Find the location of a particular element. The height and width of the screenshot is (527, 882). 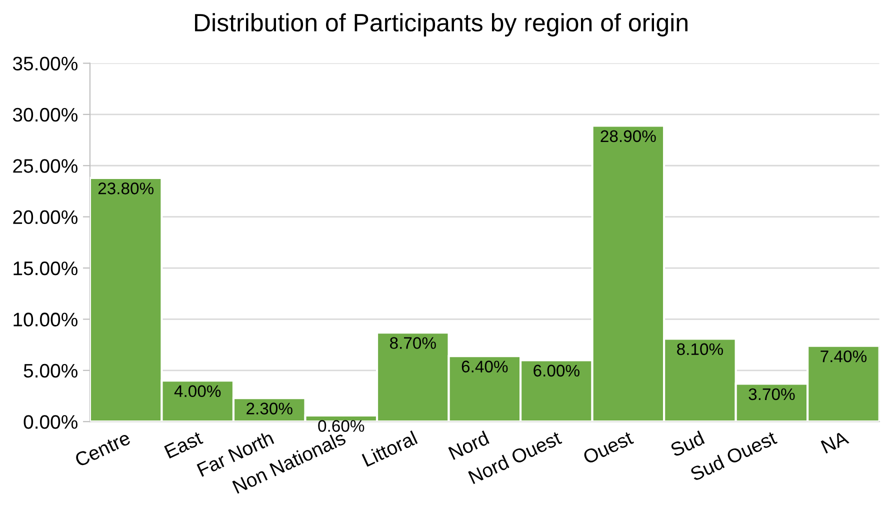

data-label: 7.40% is located at coordinates (843, 356).